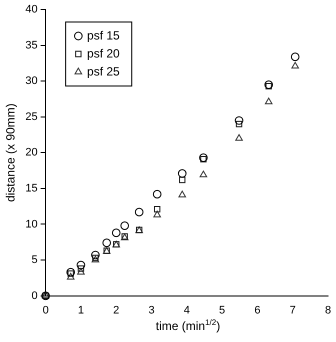 The height and width of the screenshot is (342, 336). What do you see at coordinates (31, 188) in the screenshot?
I see `y-tick-label: 15` at bounding box center [31, 188].